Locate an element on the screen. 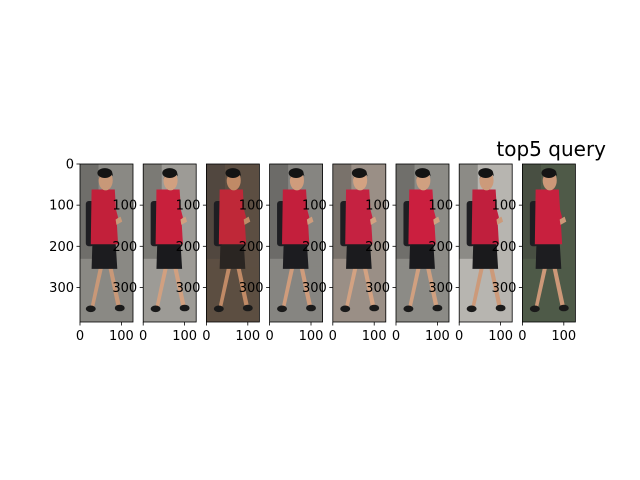  image-panel-2: 0 100 100 200 300 is located at coordinates (154, 253).